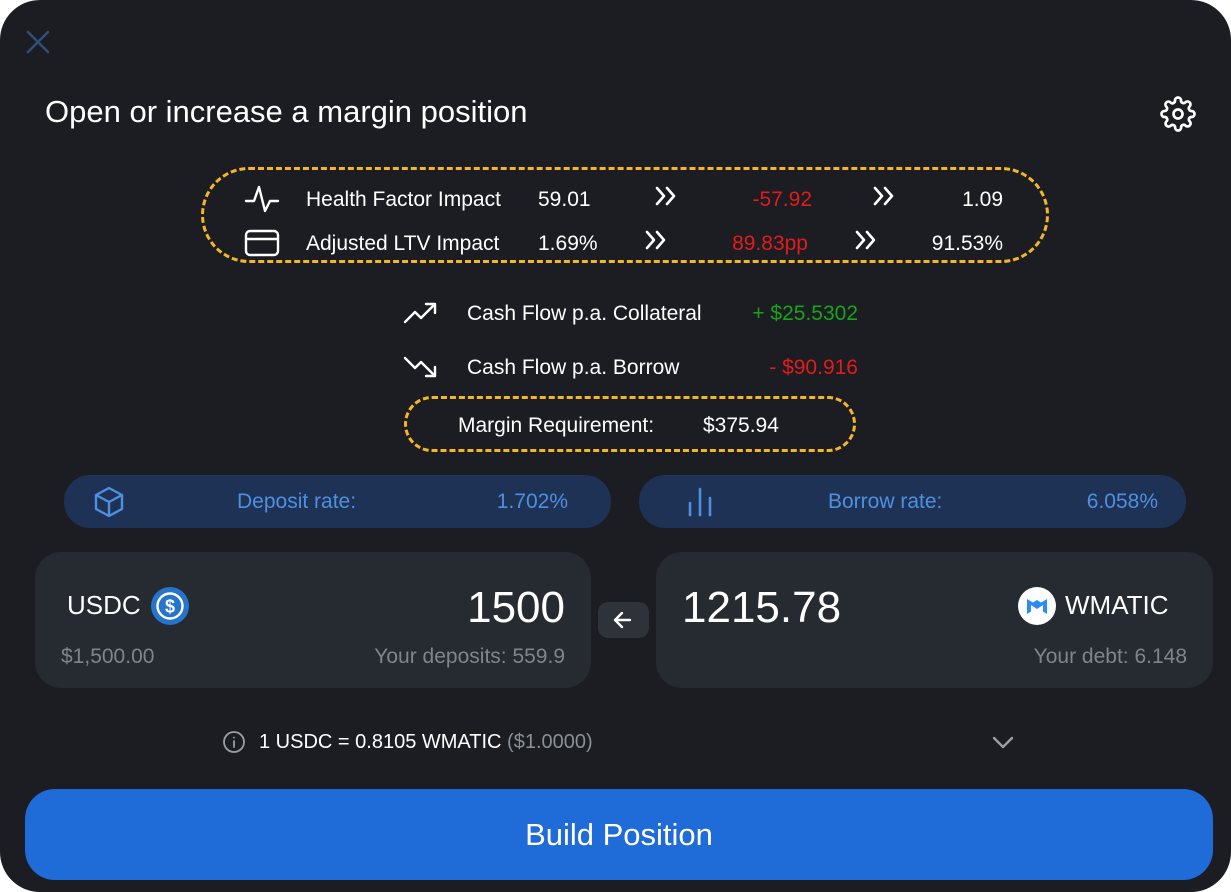 The height and width of the screenshot is (892, 1231). Describe the element at coordinates (584, 313) in the screenshot. I see `cash-flow-collateral-label: Cash Flow p.a. Collateral` at that location.